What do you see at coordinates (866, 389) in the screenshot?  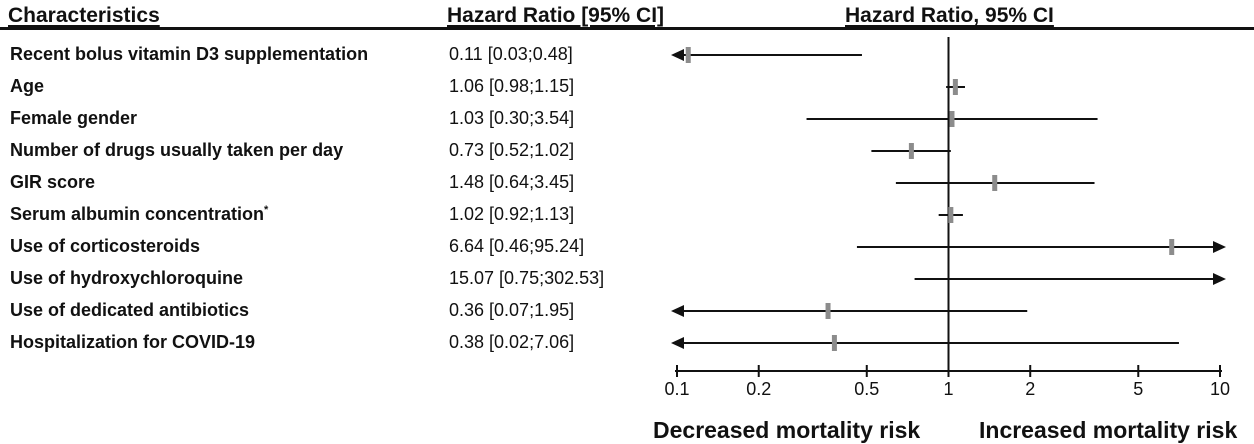 I see `x-tick-label: 0.5` at bounding box center [866, 389].